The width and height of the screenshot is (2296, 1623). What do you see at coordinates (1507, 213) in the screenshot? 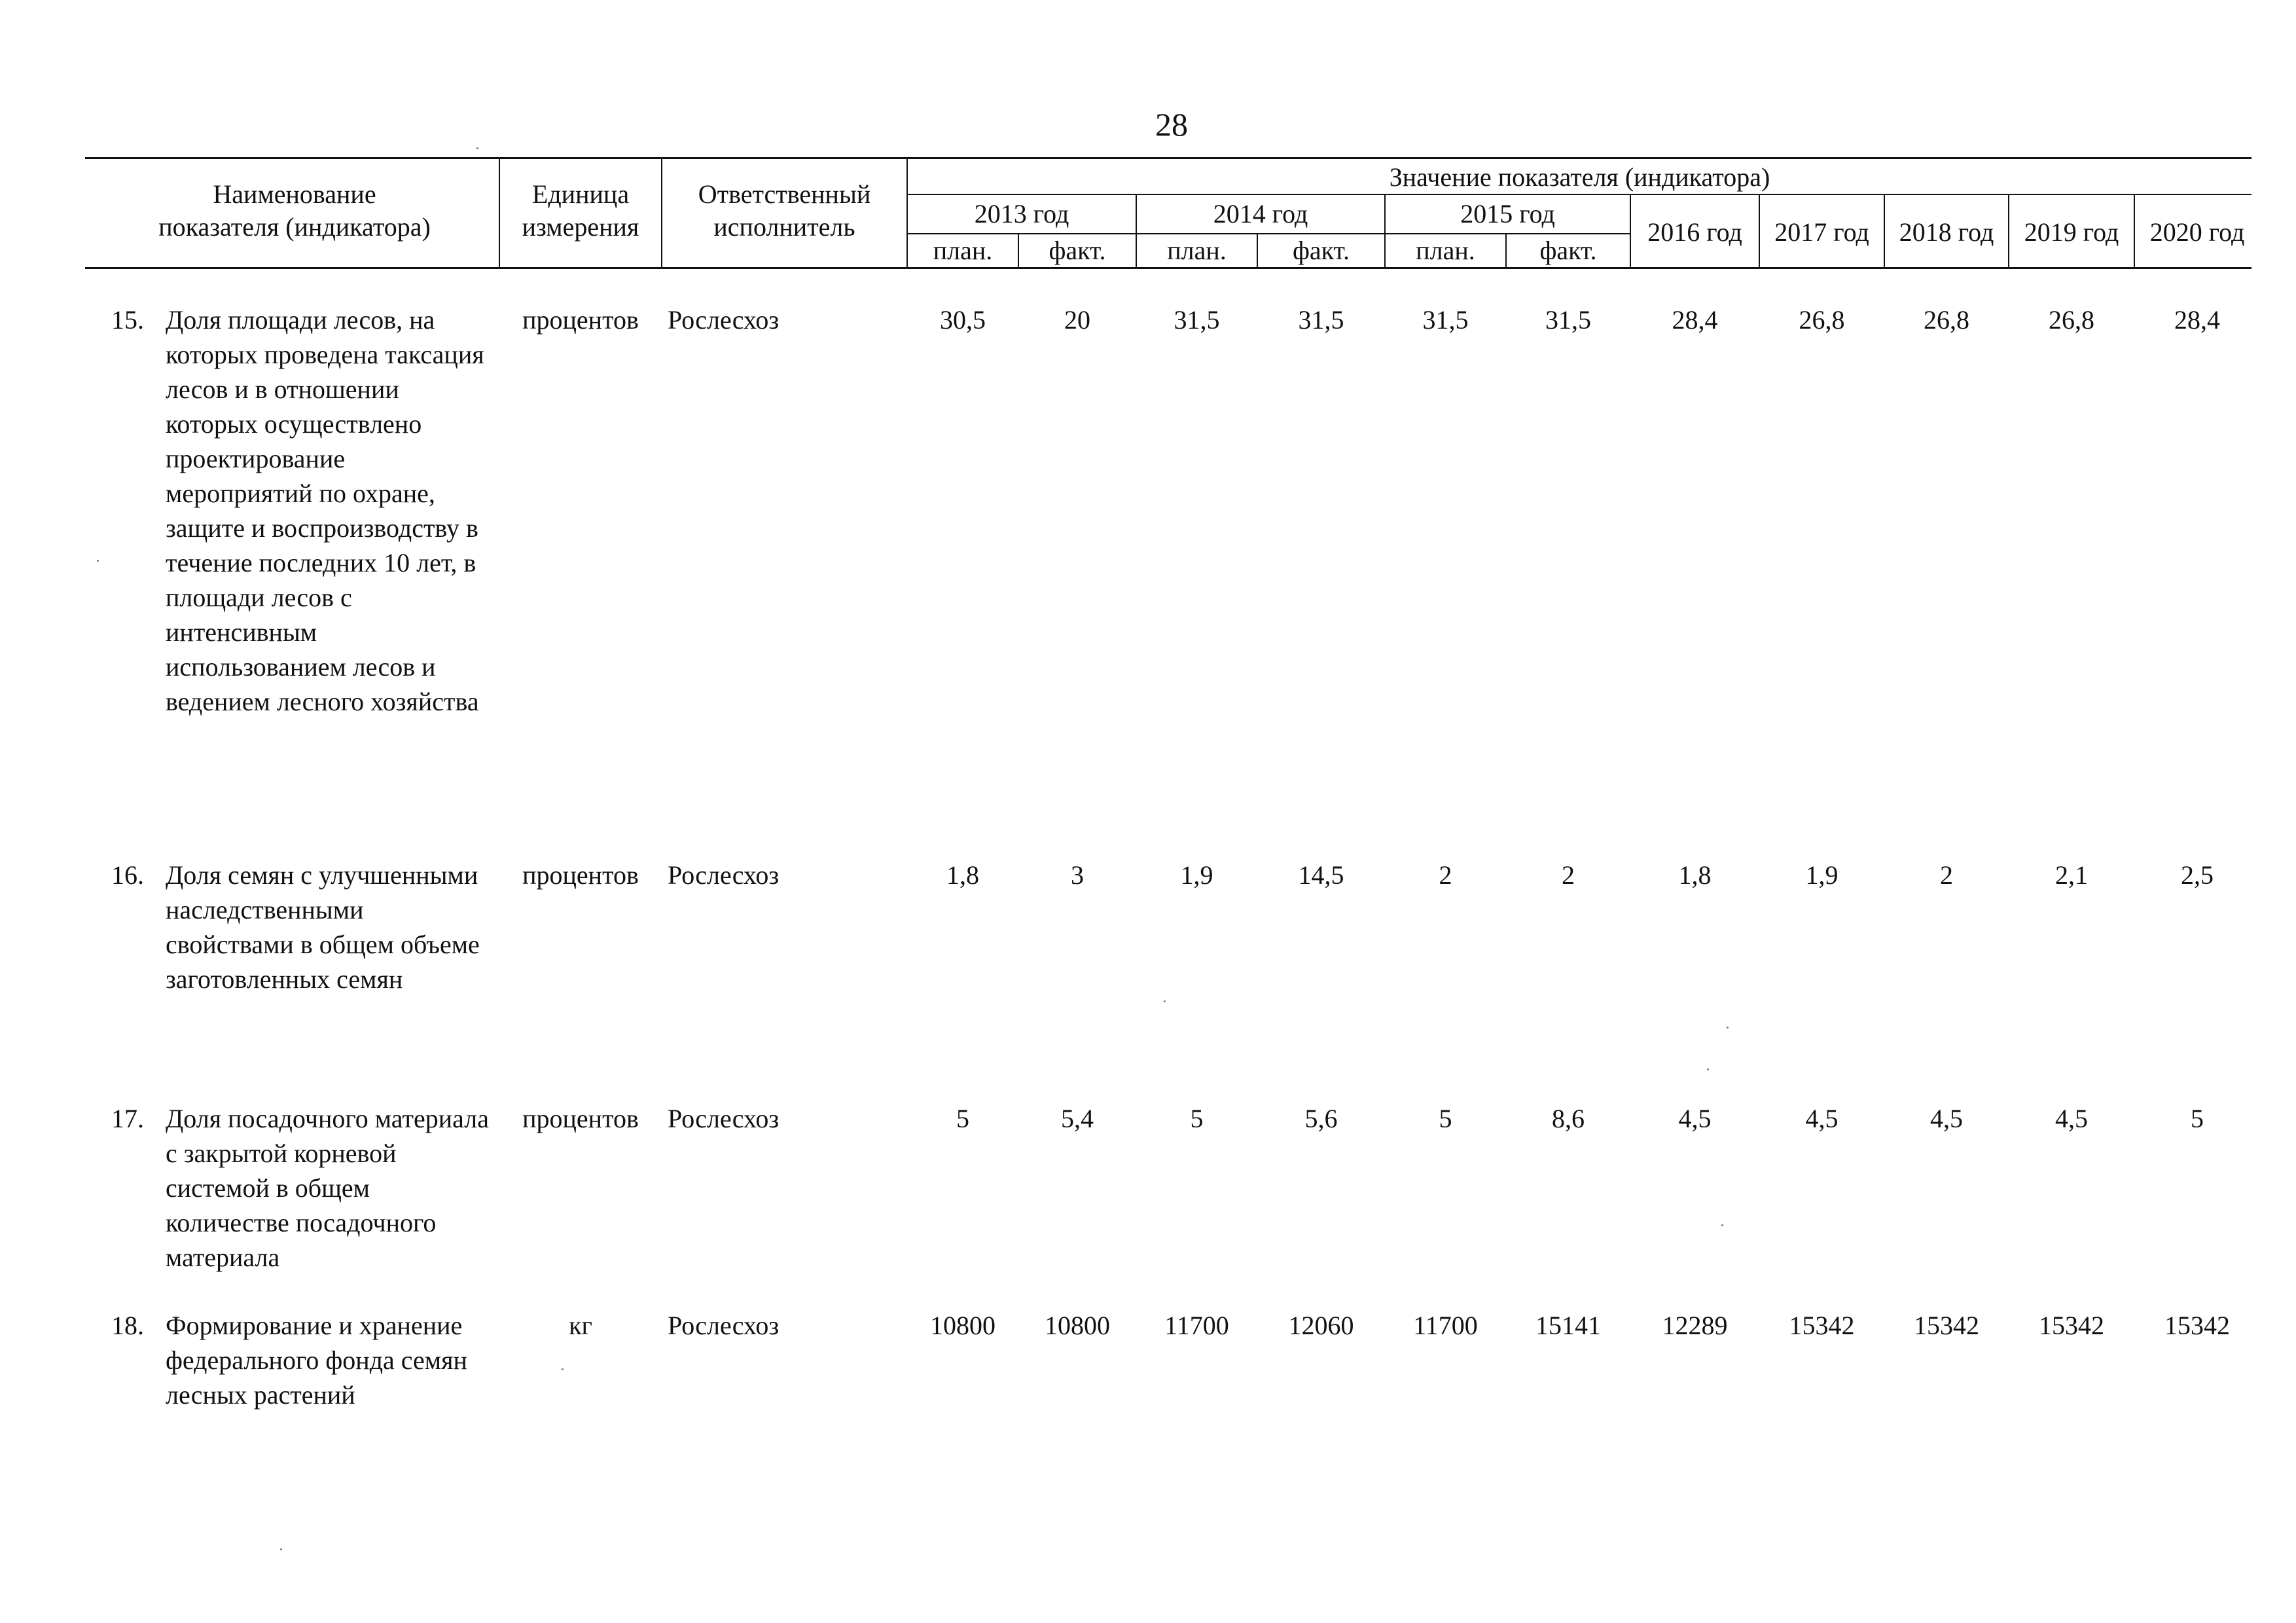
I see `header-year-2015: 2015 год` at bounding box center [1507, 213].